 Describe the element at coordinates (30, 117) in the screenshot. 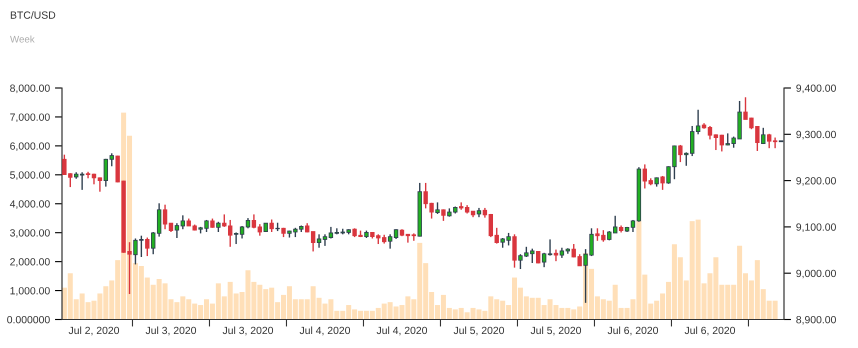

I see `y-tick-label: 7,000.00` at that location.